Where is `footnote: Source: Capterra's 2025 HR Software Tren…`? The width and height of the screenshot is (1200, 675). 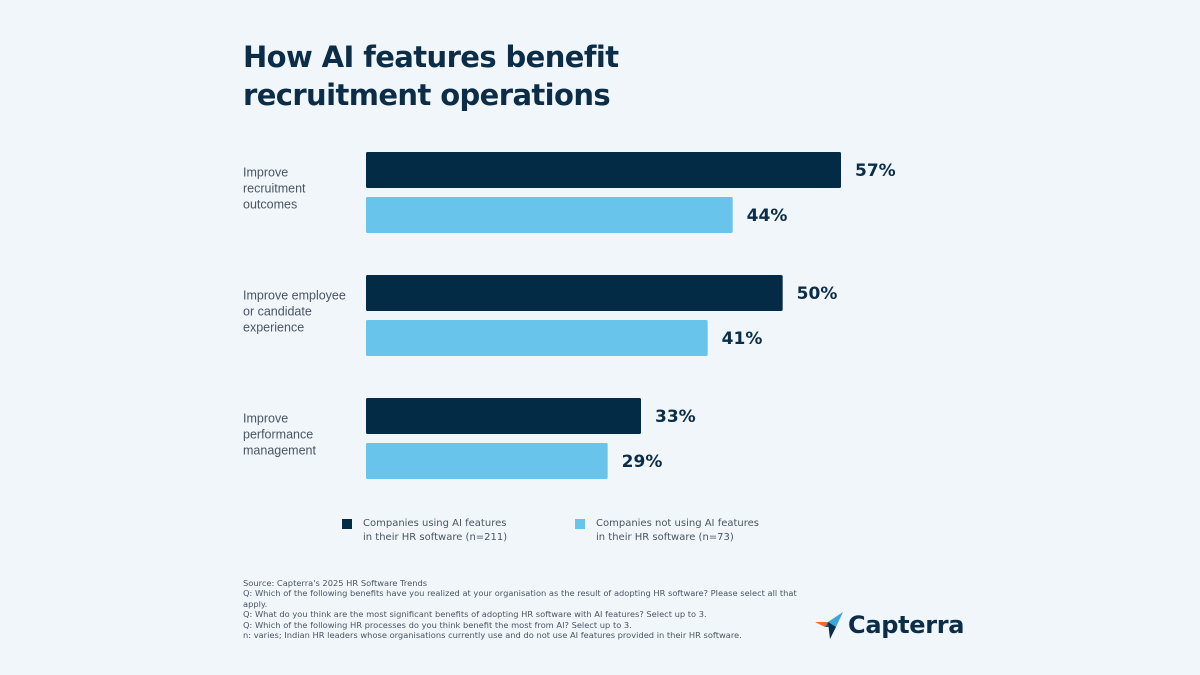
footnote: Source: Capterra's 2025 HR Software Tren… is located at coordinates (523, 609).